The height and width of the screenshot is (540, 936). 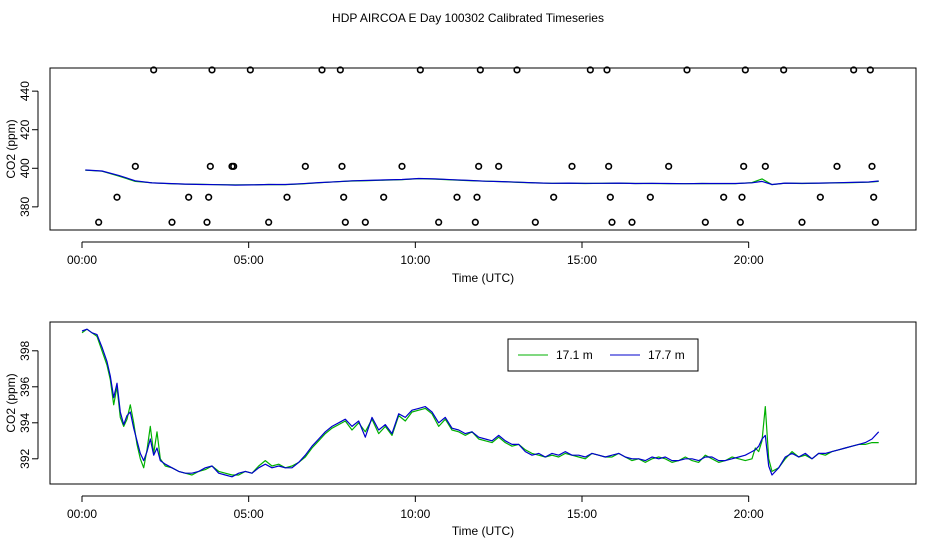 I want to click on top-x-tick-label: 05:00, so click(x=249, y=260).